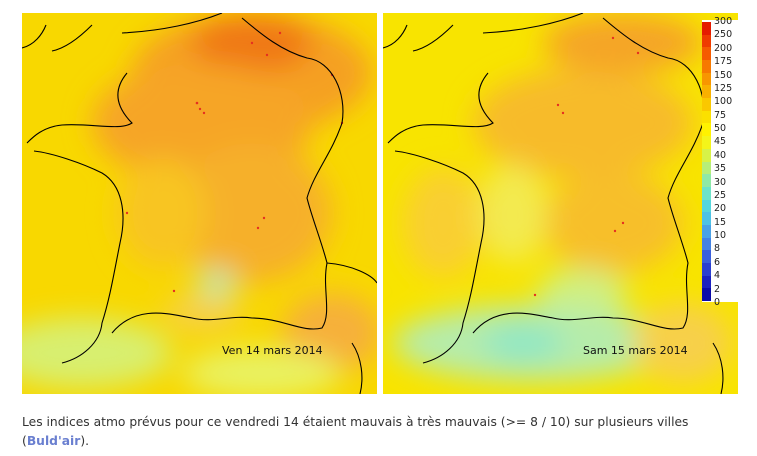 The height and width of the screenshot is (456, 757). Describe the element at coordinates (720, 155) in the screenshot. I see `legend-tick-label: 40` at that location.